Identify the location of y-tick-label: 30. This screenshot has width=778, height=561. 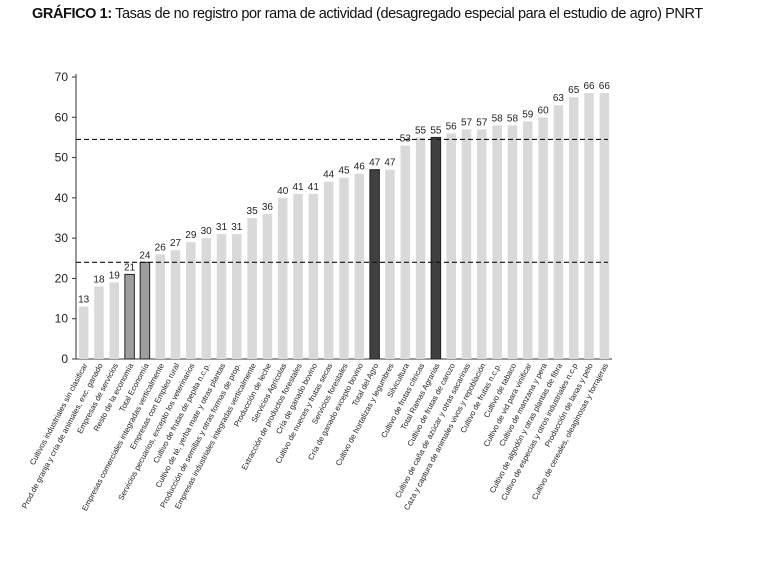
(62, 238).